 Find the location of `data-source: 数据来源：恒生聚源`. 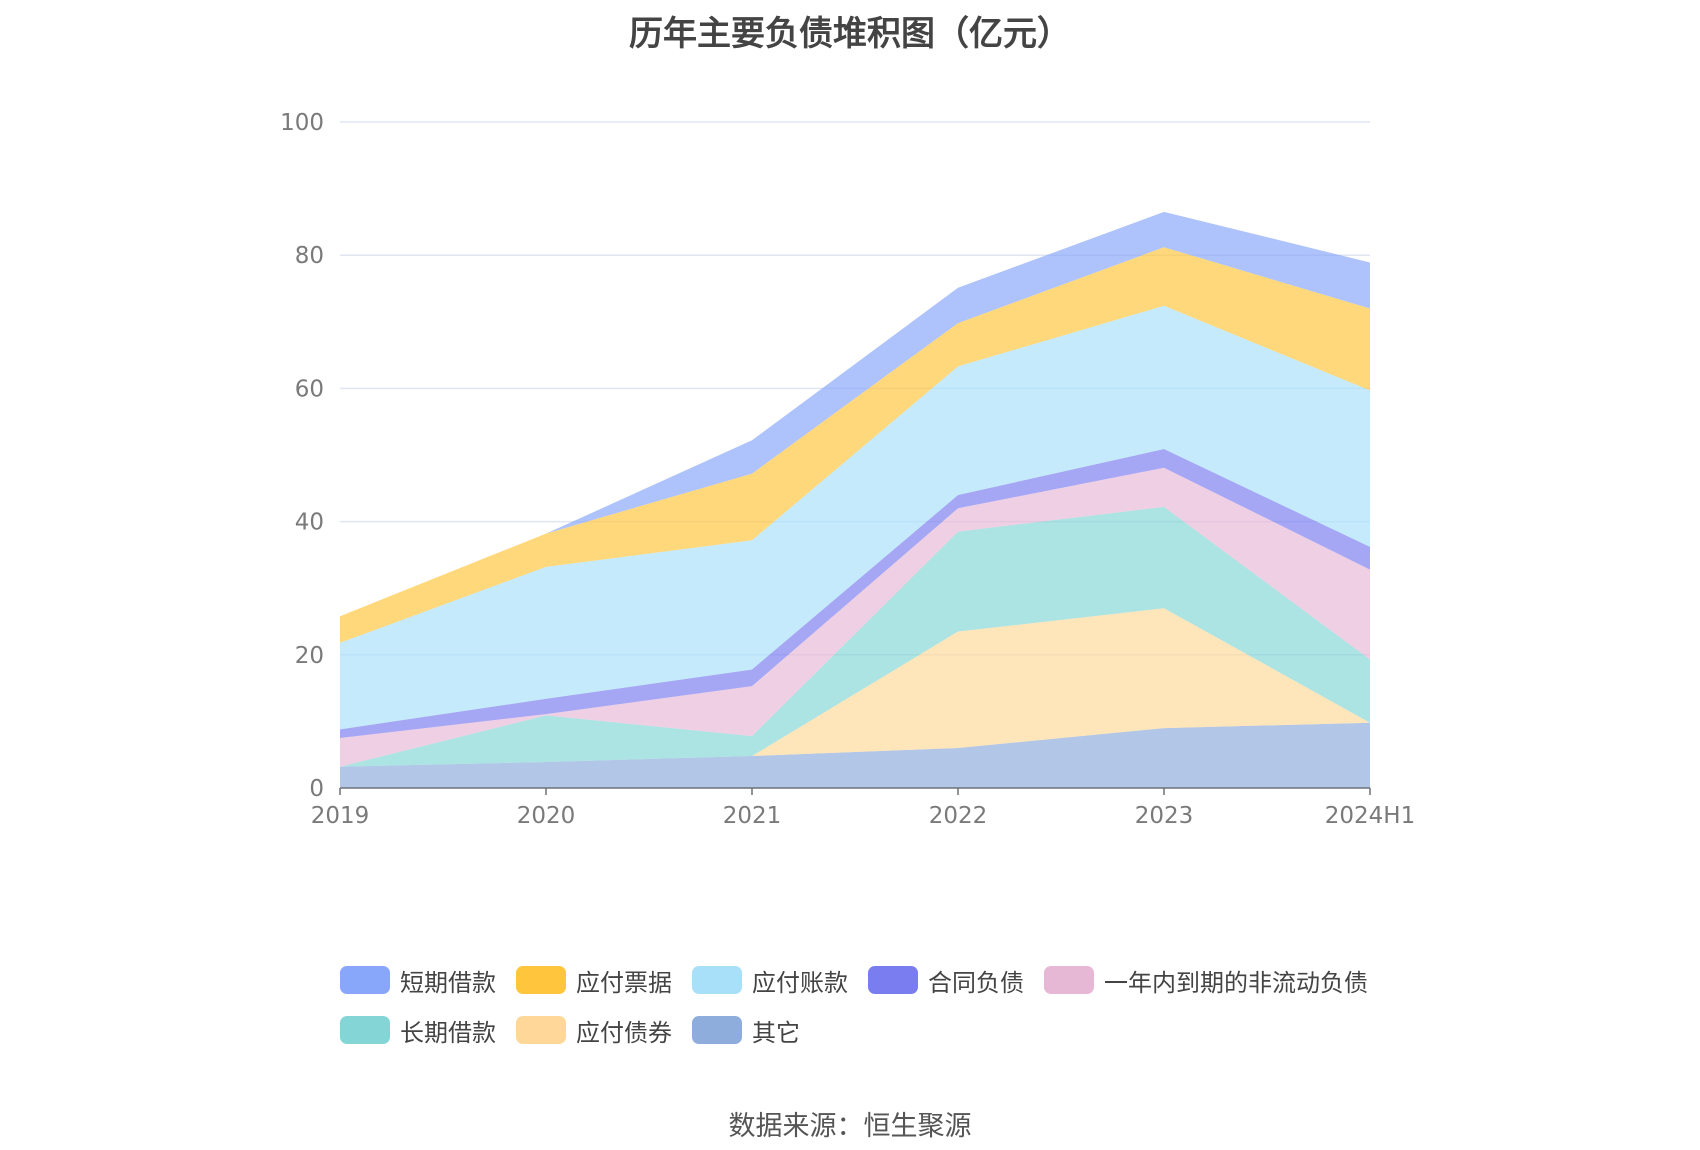

data-source: 数据来源：恒生聚源 is located at coordinates (850, 1126).